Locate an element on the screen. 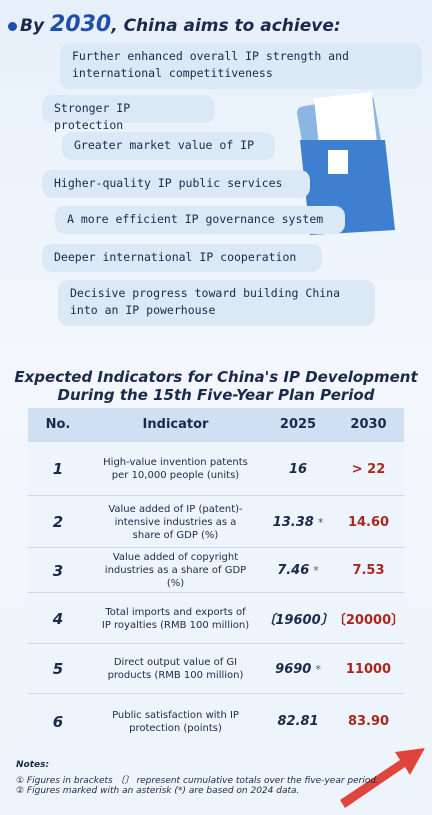  value-2030: 11000 is located at coordinates (368, 669).